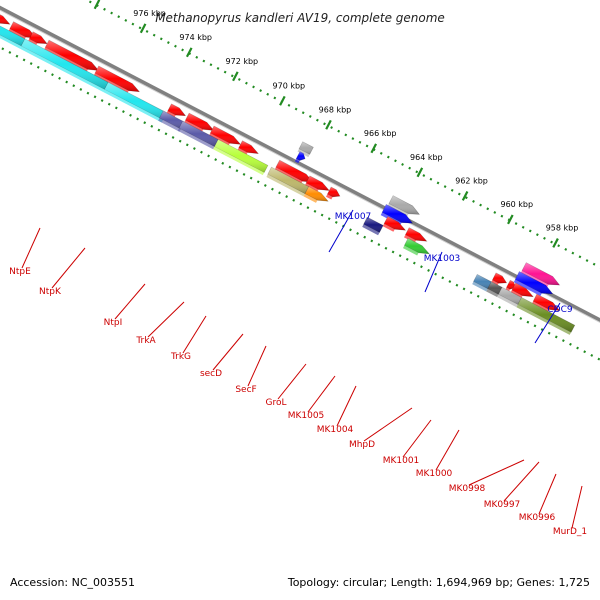  What do you see at coordinates (537, 518) in the screenshot?
I see `gene-label-mk0996: MK0996` at bounding box center [537, 518].